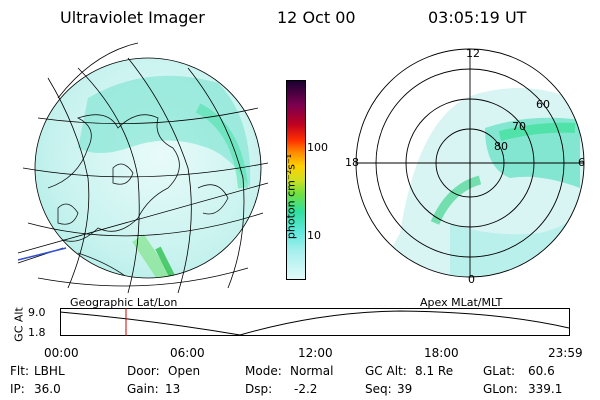  What do you see at coordinates (19, 371) in the screenshot?
I see `flt-label: Flt:` at bounding box center [19, 371].